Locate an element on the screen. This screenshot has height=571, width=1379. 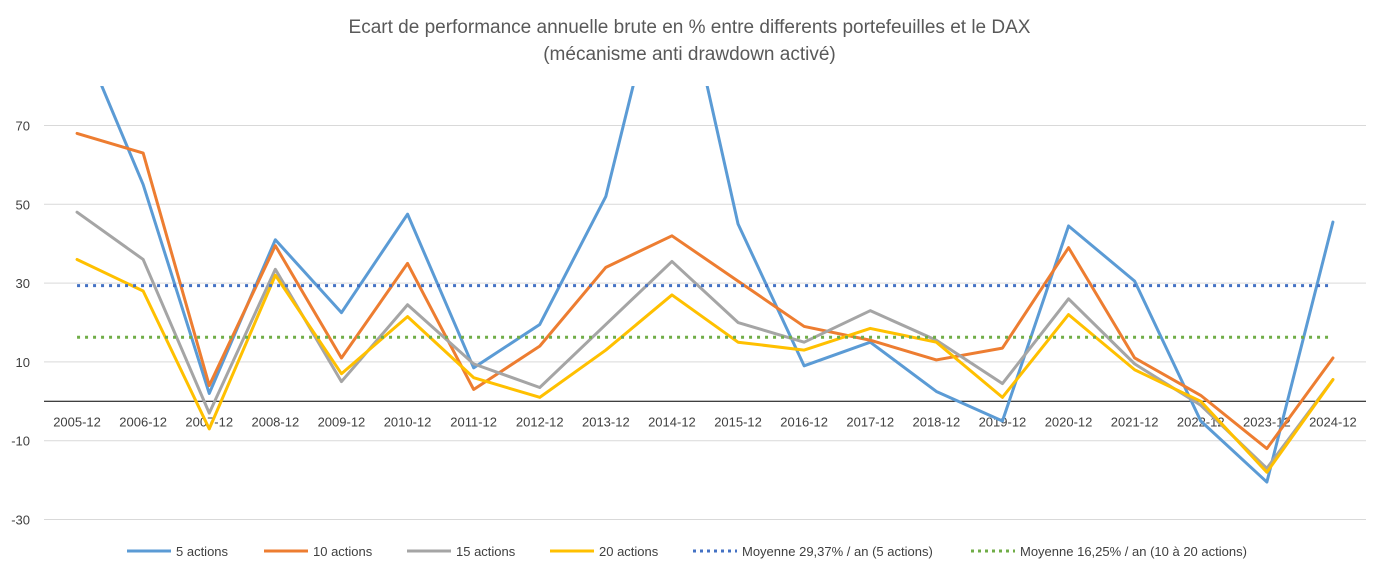
y-tick-label: -10 is located at coordinates (20, 441).